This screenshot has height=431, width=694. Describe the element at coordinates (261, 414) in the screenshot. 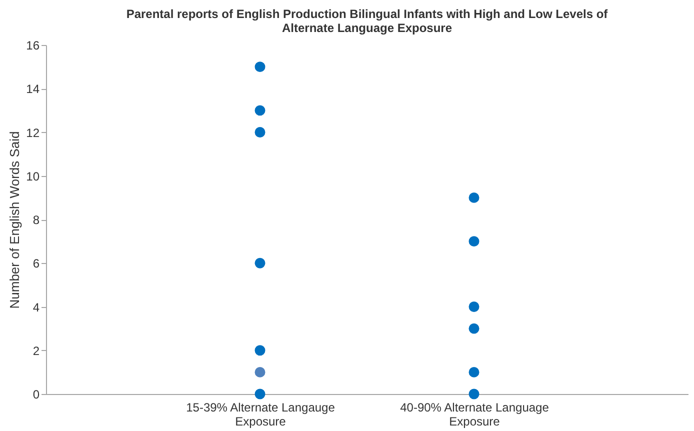

I see `x-tick-label: 15-39% Alternate Langauge Exposure` at that location.